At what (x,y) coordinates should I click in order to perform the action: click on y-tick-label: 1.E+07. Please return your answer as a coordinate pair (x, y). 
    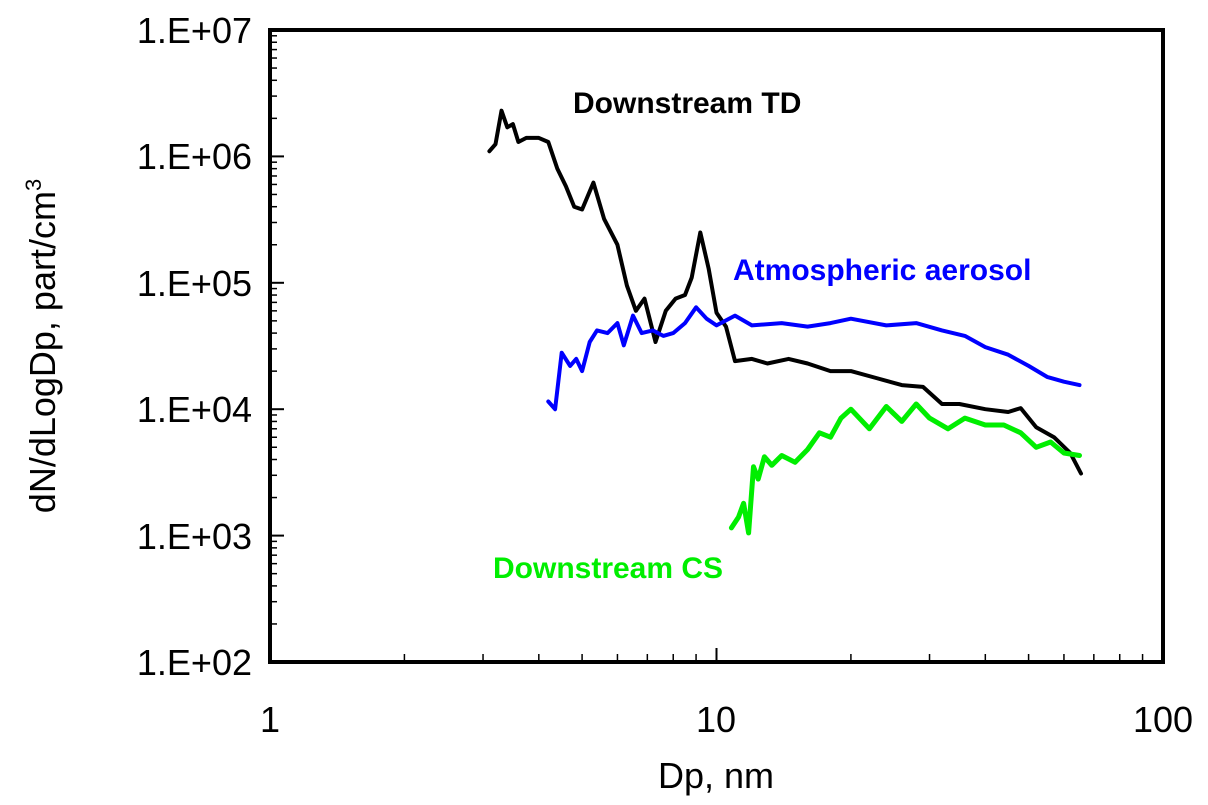
    Looking at the image, I should click on (194, 30).